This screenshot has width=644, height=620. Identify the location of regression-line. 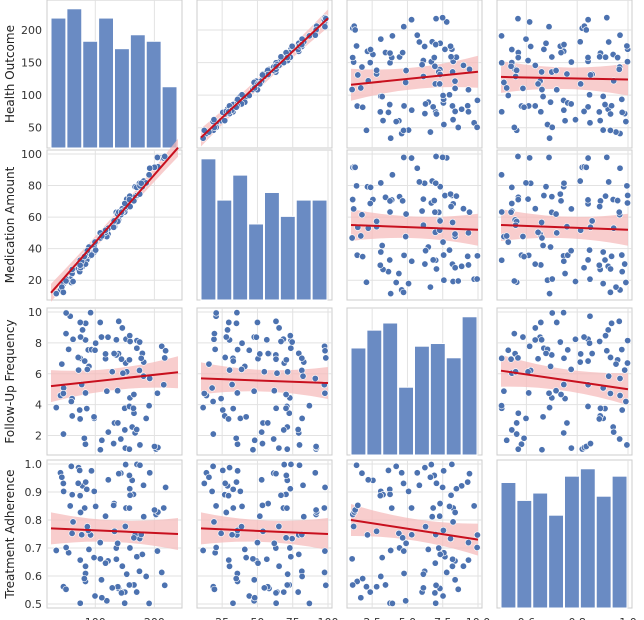
(264, 381).